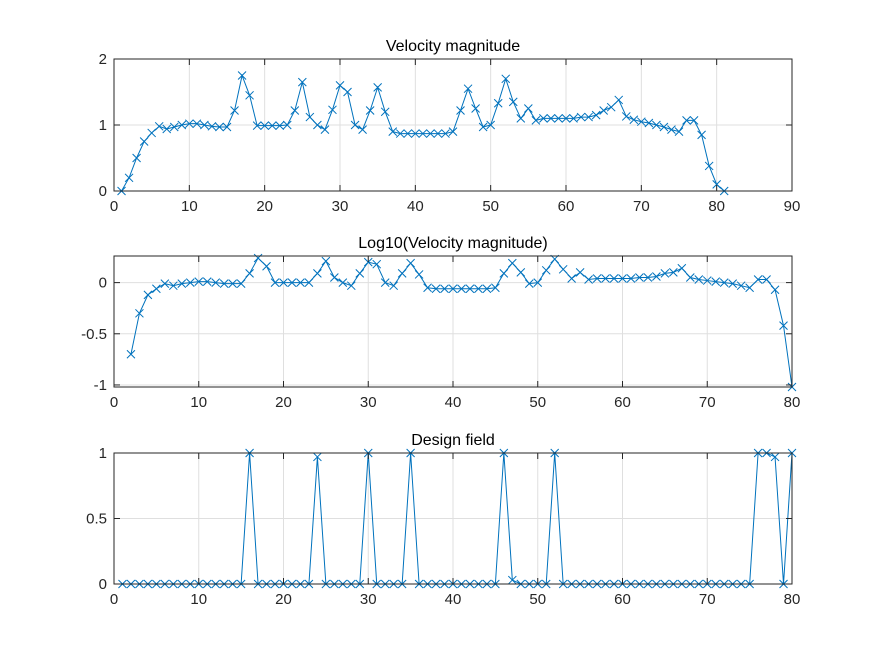  I want to click on chart-title: Velocity magnitude, so click(453, 46).